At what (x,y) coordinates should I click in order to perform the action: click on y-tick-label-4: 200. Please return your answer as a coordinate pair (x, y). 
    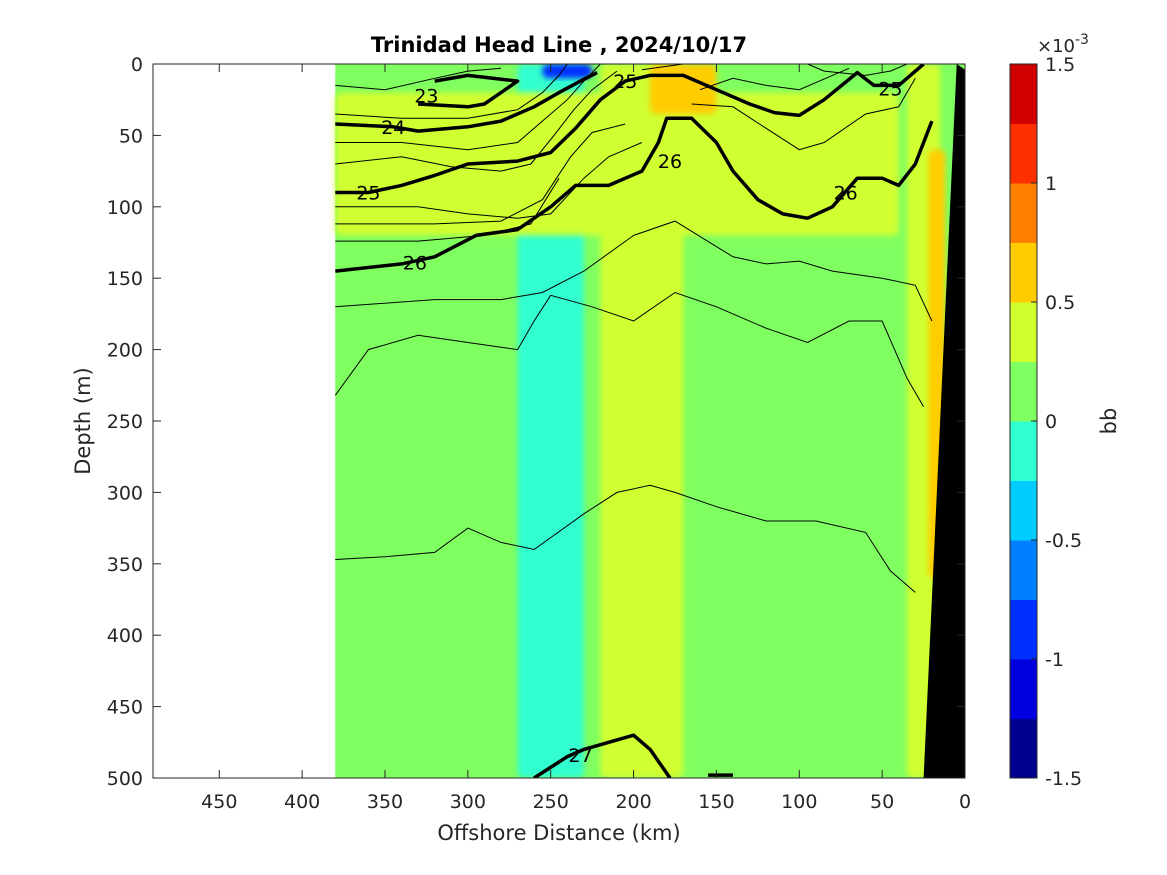
    Looking at the image, I should click on (125, 351).